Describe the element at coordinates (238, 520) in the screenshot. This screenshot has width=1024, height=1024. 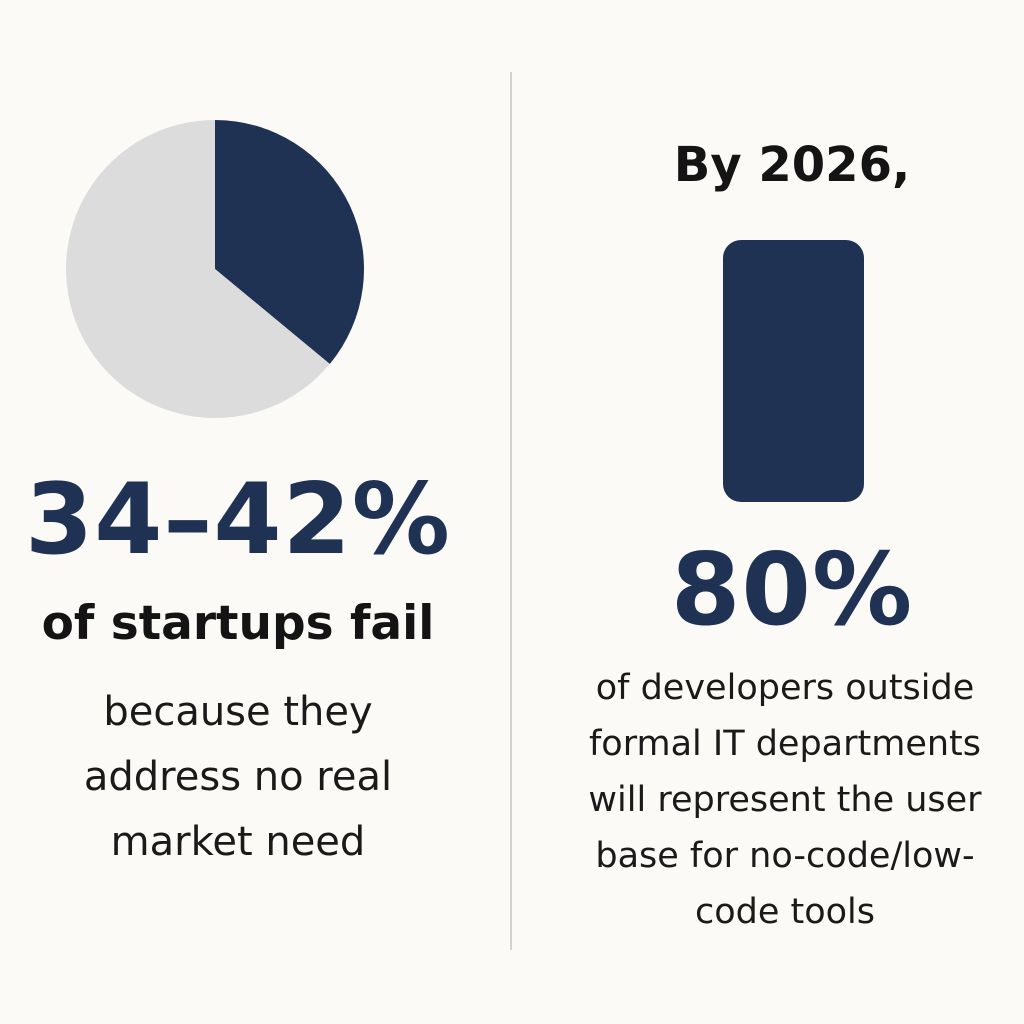
I see `left-stat: 34–42%` at that location.